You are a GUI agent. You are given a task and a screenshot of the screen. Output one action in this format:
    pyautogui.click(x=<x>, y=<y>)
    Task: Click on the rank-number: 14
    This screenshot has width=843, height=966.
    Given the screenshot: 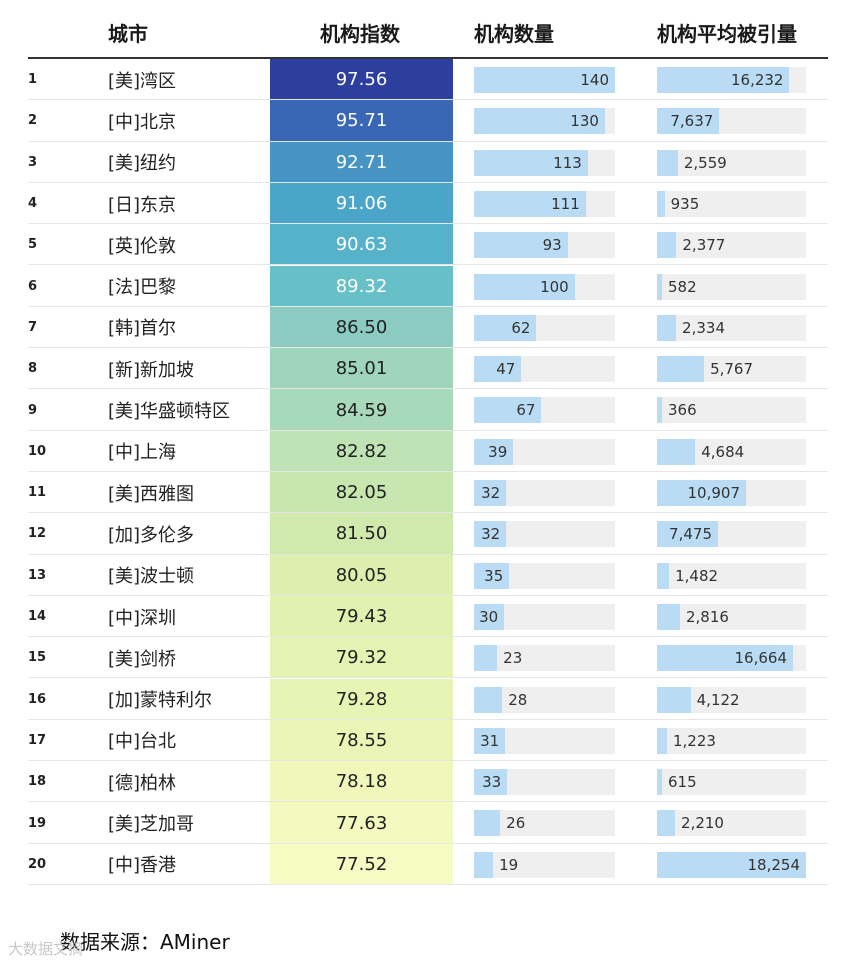 What is the action you would take?
    pyautogui.click(x=37, y=617)
    